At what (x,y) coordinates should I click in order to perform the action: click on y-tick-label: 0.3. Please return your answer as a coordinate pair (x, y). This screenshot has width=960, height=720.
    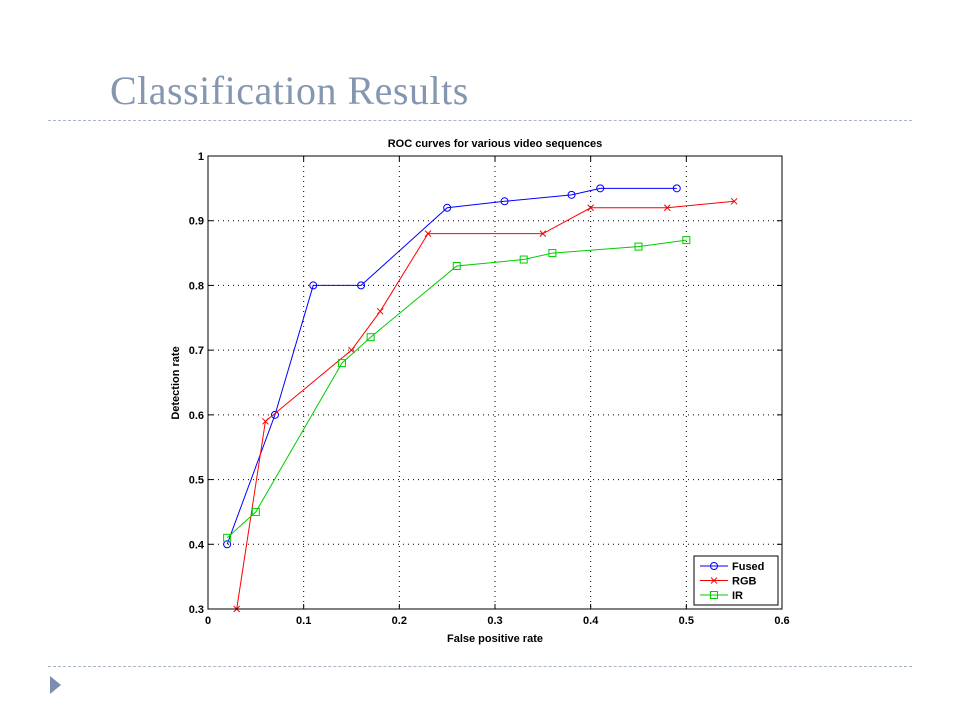
    Looking at the image, I should click on (196, 610).